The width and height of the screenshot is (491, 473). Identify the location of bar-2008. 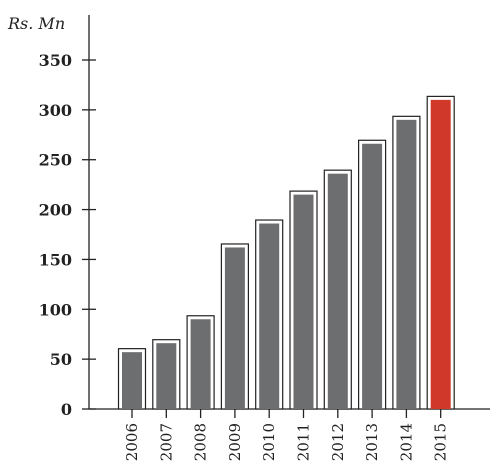
(200, 366).